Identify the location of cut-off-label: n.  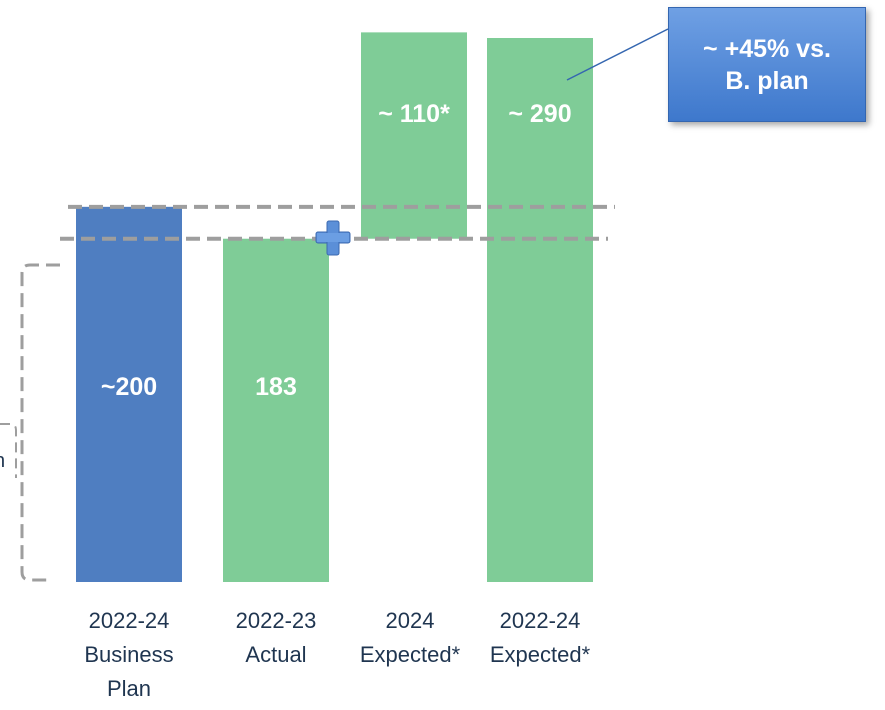
(2, 461).